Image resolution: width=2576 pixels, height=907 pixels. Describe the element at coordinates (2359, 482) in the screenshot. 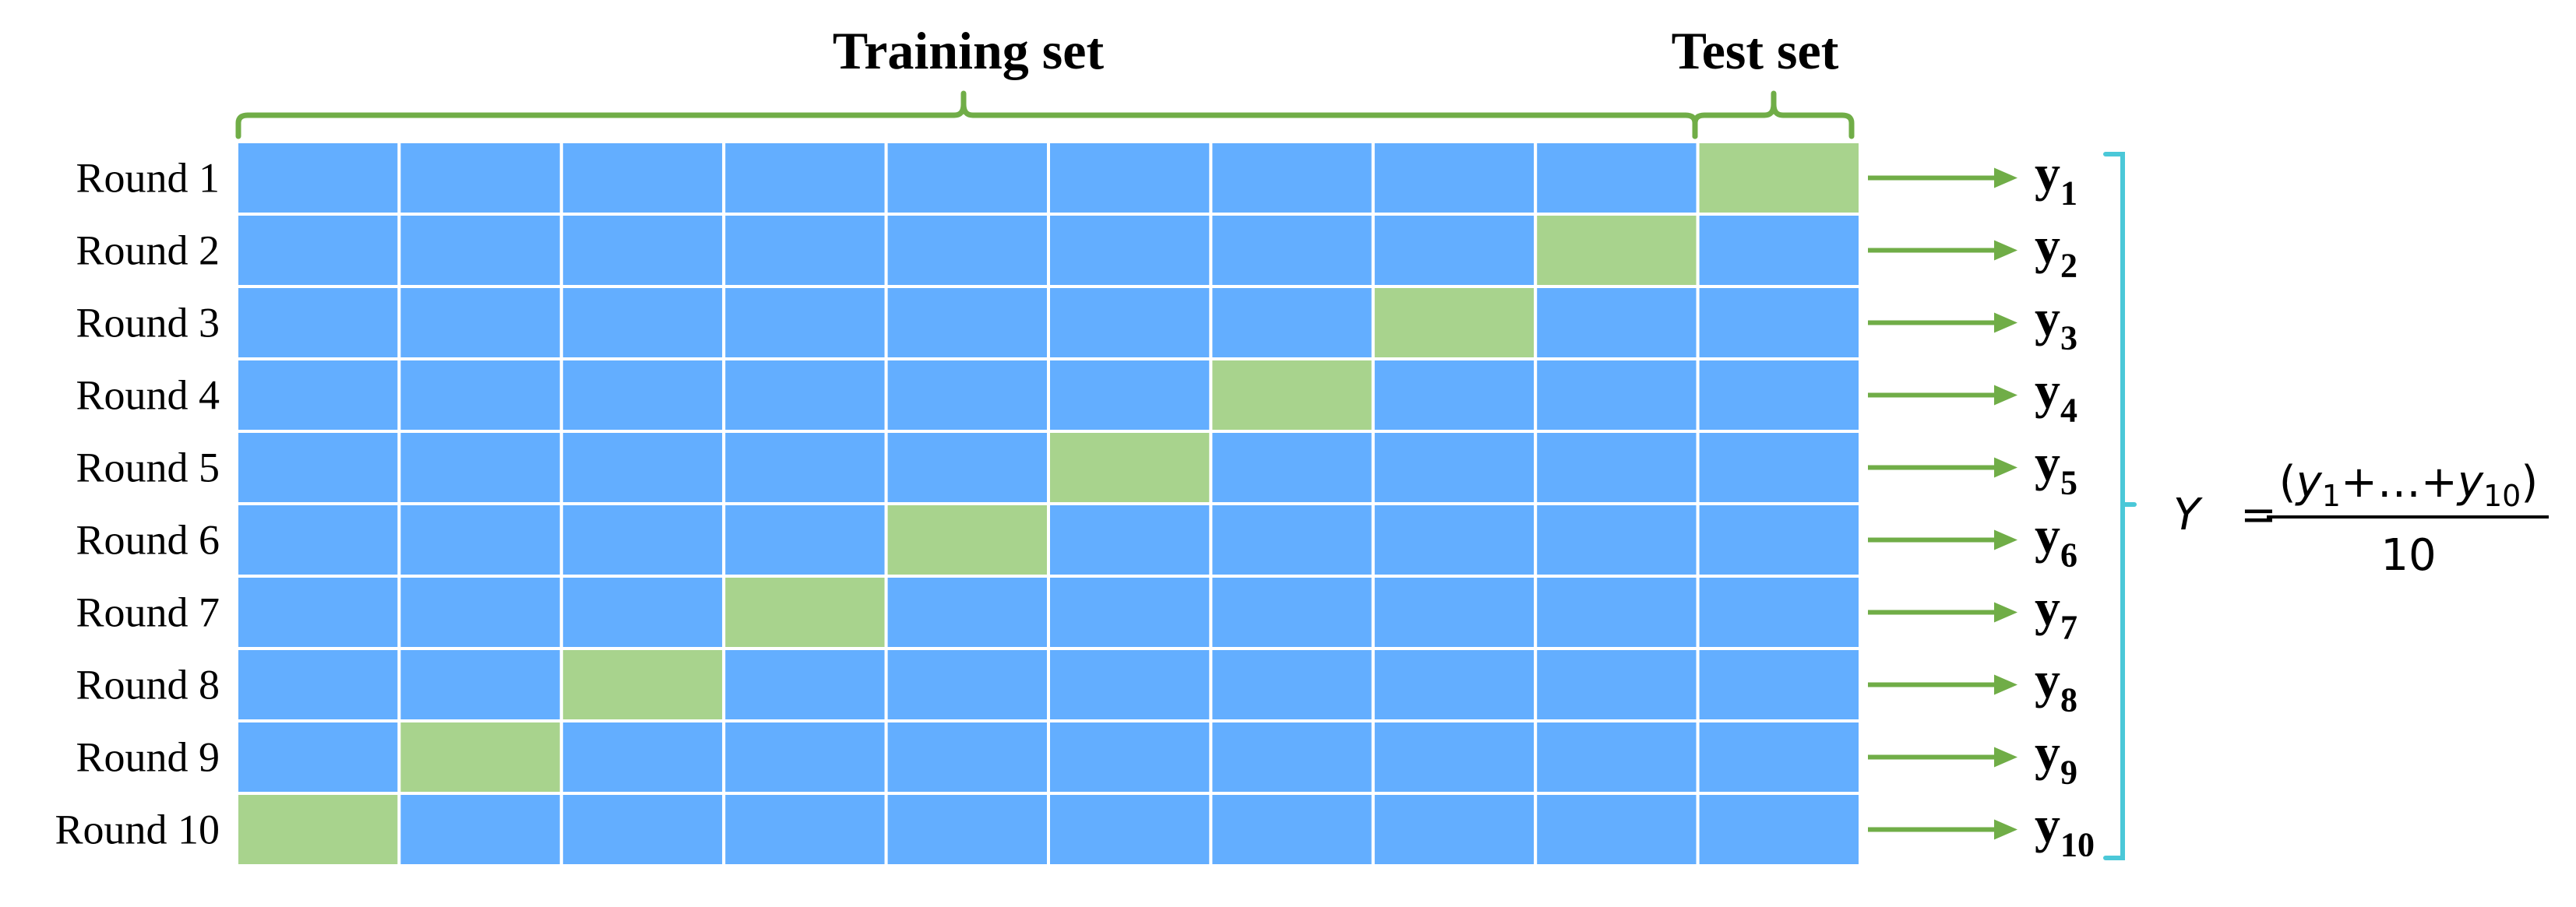

I see `numerator-plus1: +` at that location.